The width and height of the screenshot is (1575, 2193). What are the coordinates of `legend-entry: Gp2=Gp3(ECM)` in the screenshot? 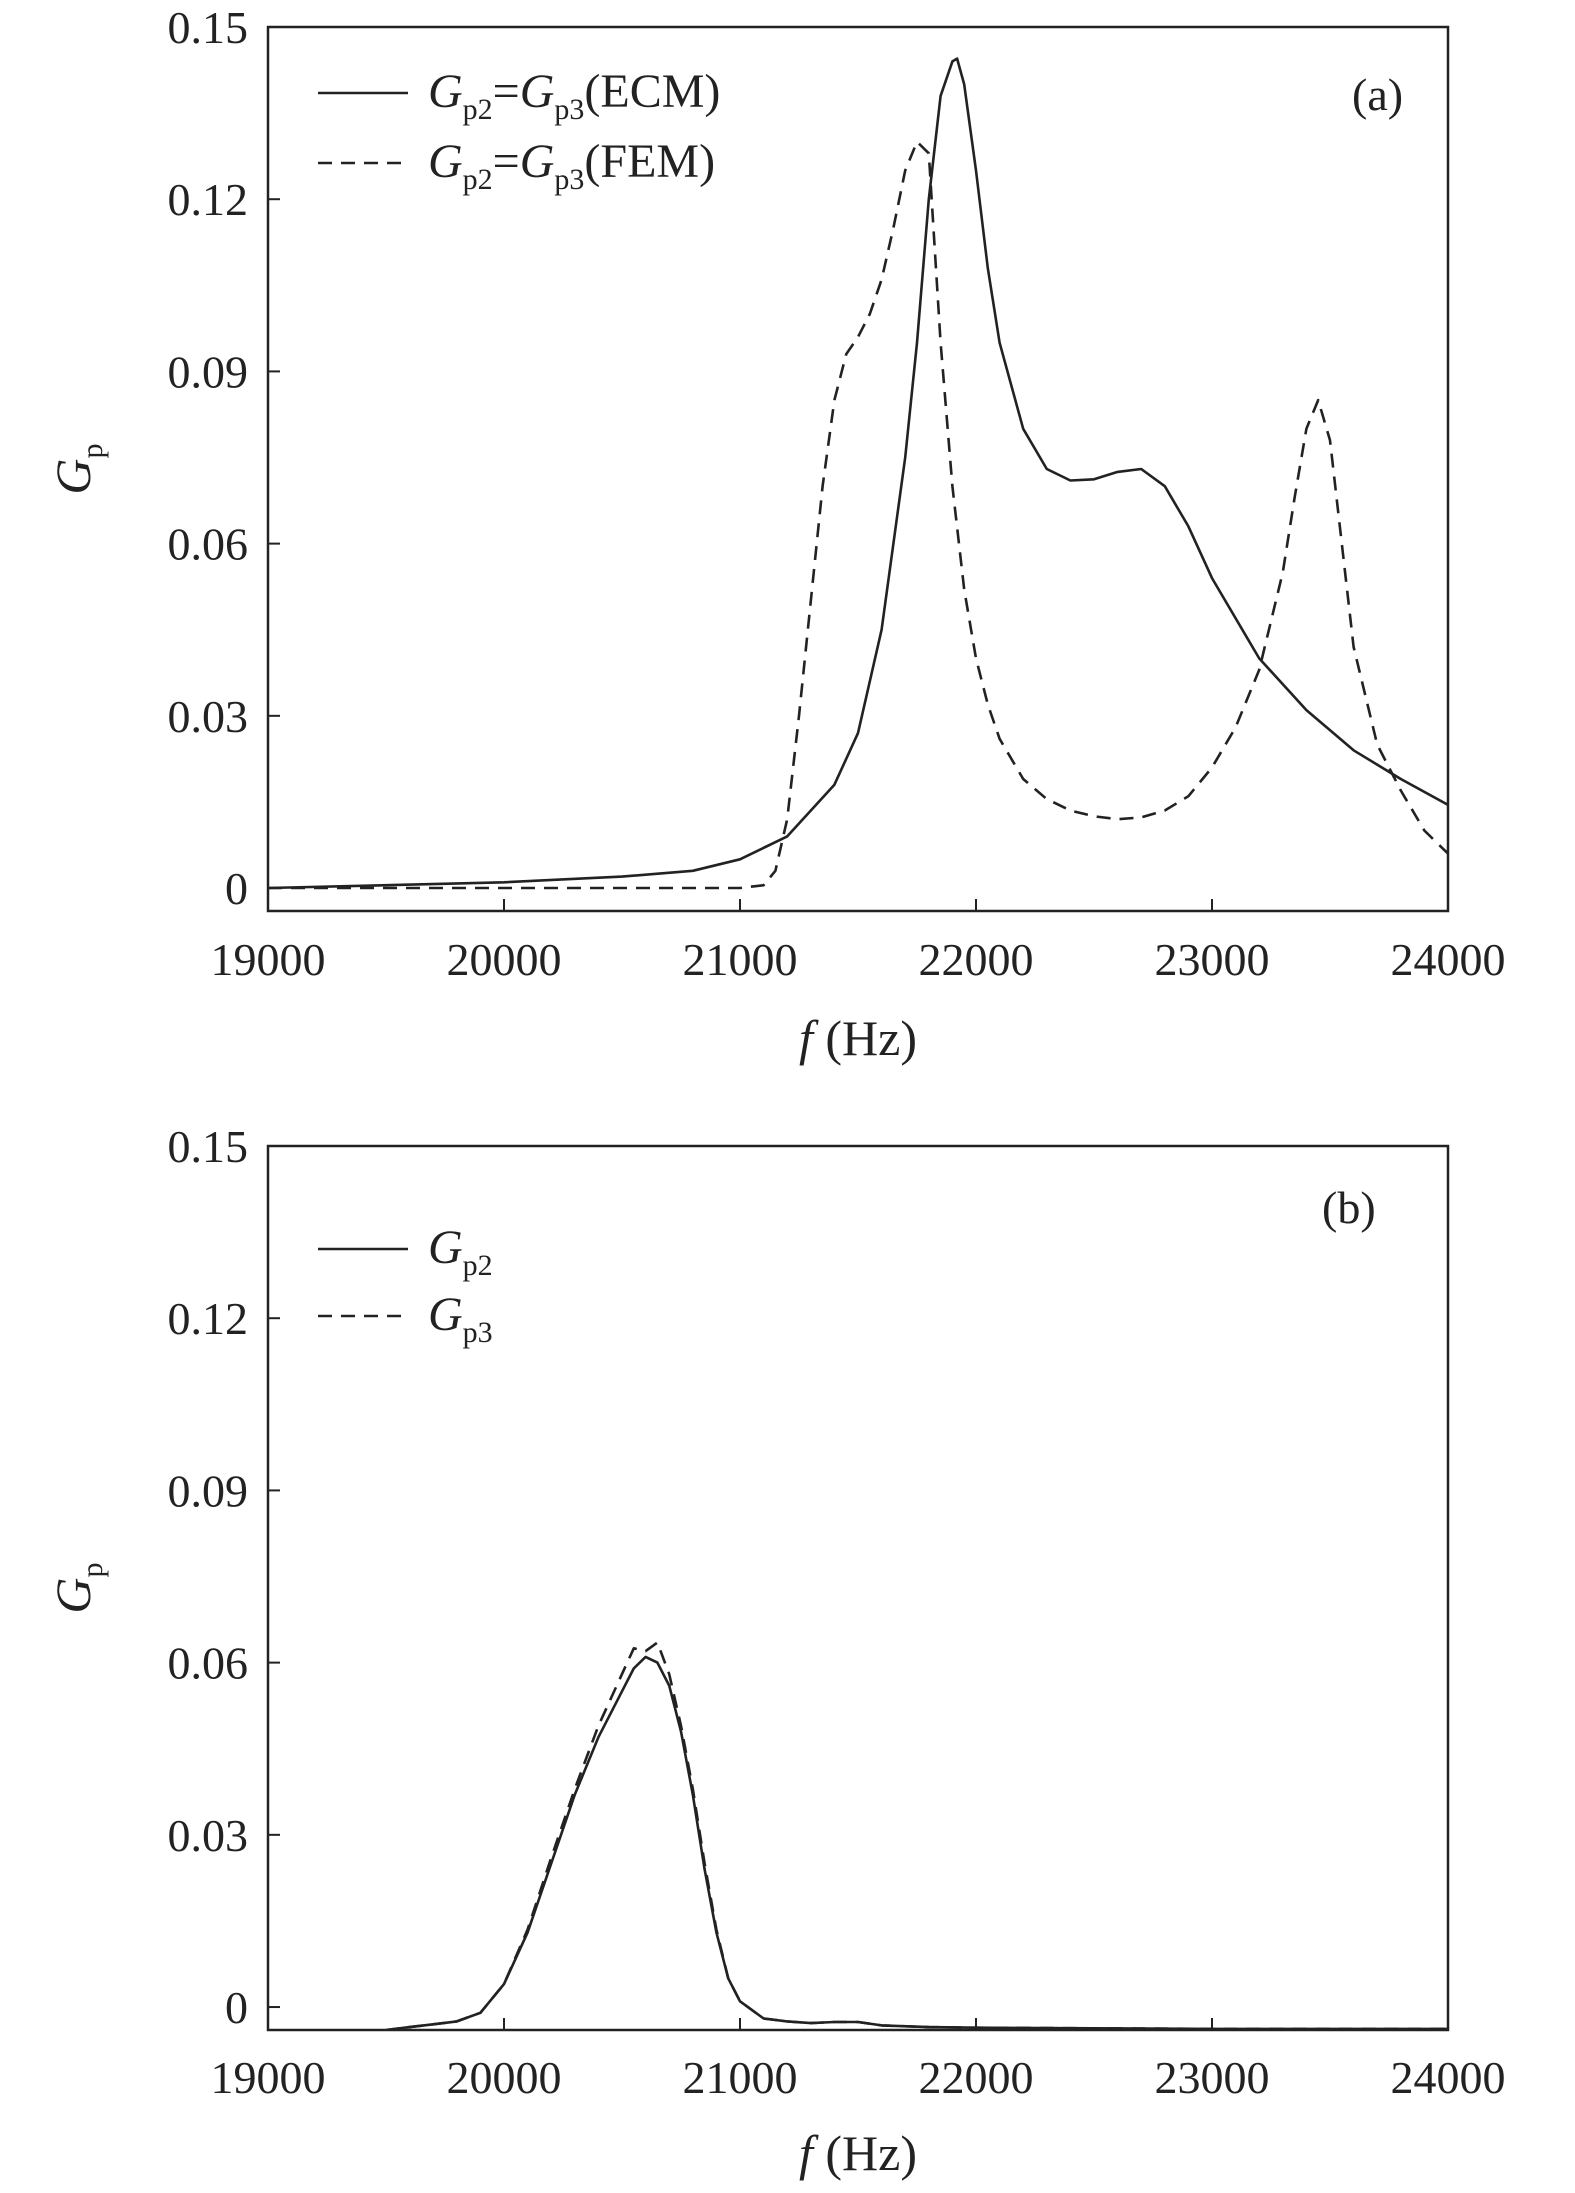 It's located at (574, 95).